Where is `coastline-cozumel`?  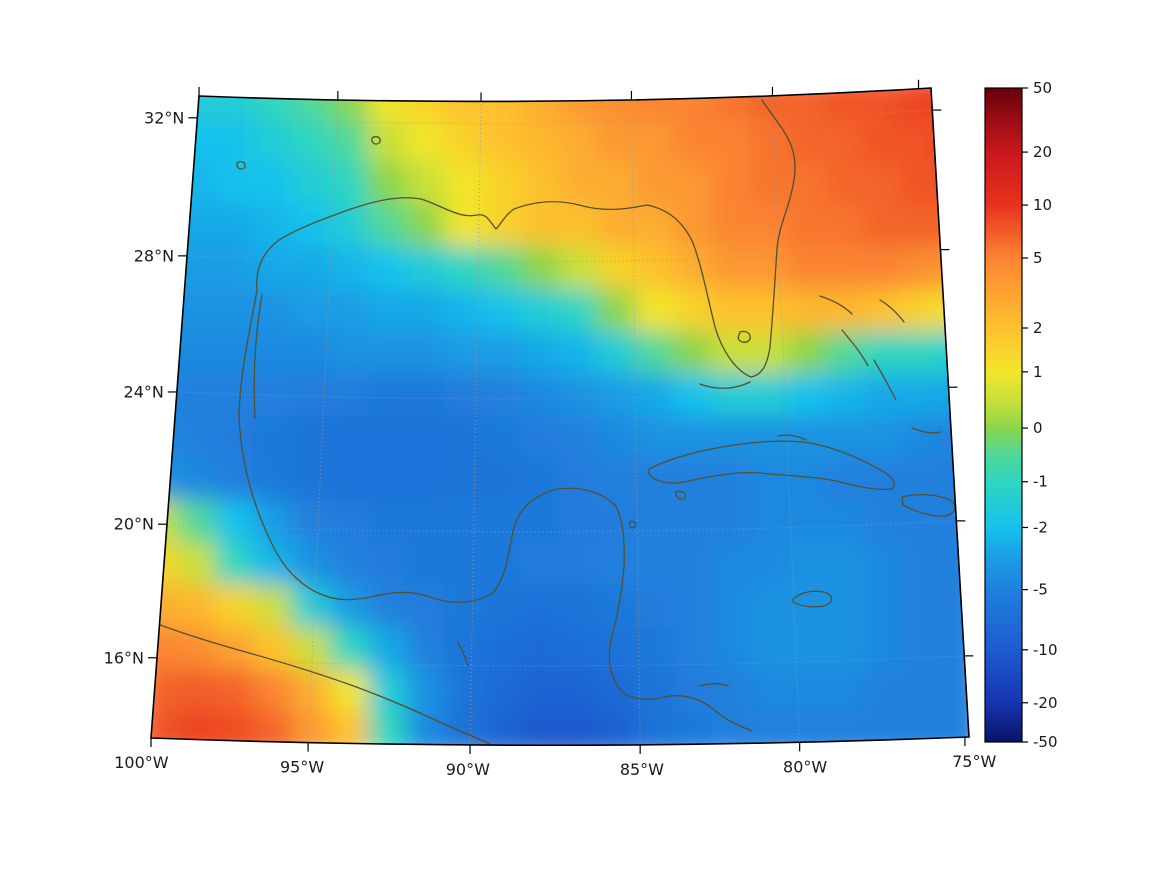
coastline-cozumel is located at coordinates (632, 524).